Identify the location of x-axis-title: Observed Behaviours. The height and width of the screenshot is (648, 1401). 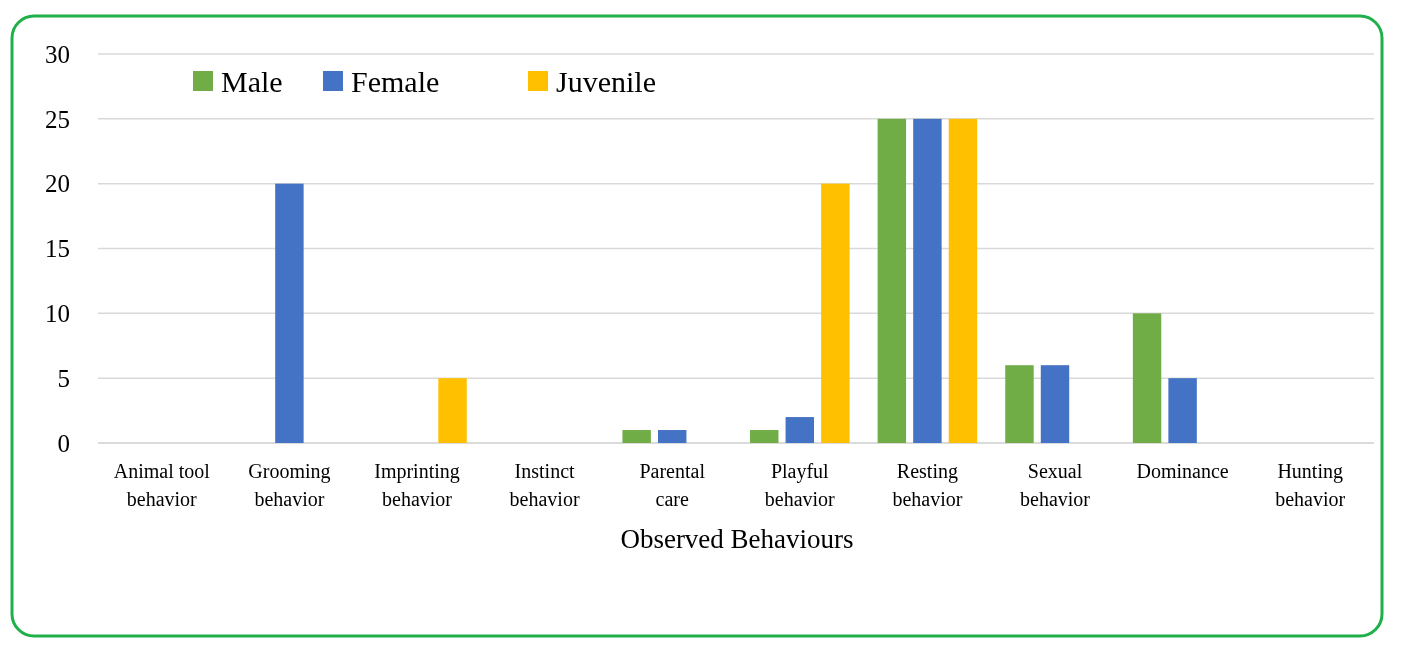
(737, 539).